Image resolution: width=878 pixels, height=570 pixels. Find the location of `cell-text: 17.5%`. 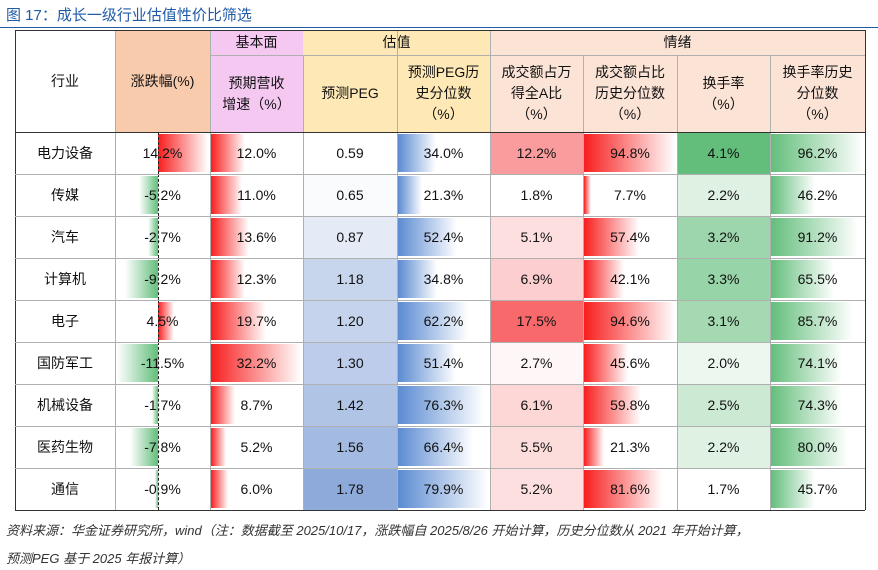

cell-text: 17.5% is located at coordinates (536, 320).